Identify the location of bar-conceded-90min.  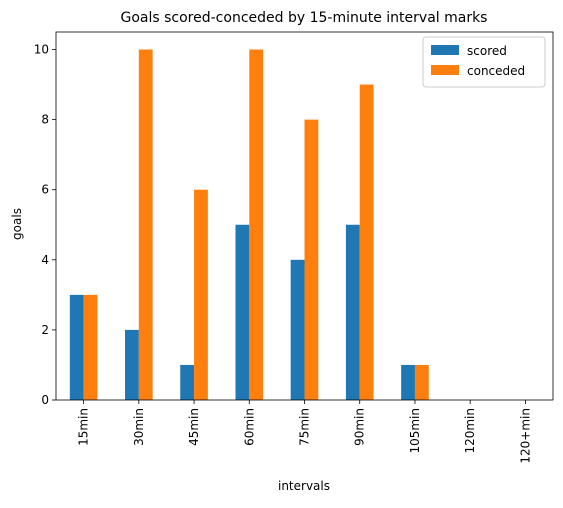
(366, 242).